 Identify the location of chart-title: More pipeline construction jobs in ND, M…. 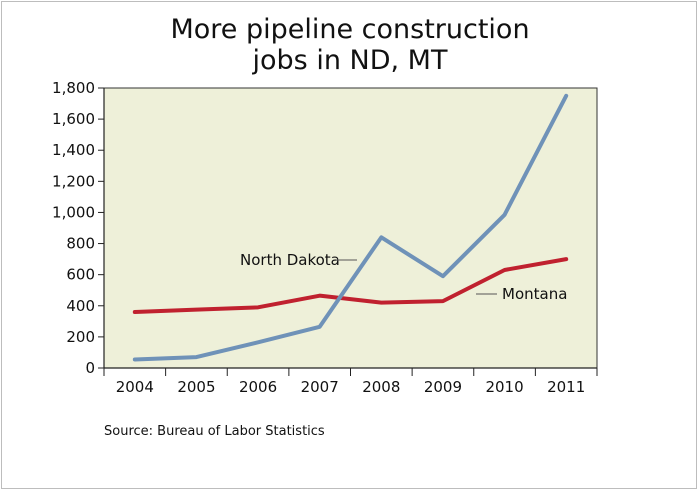
(350, 45).